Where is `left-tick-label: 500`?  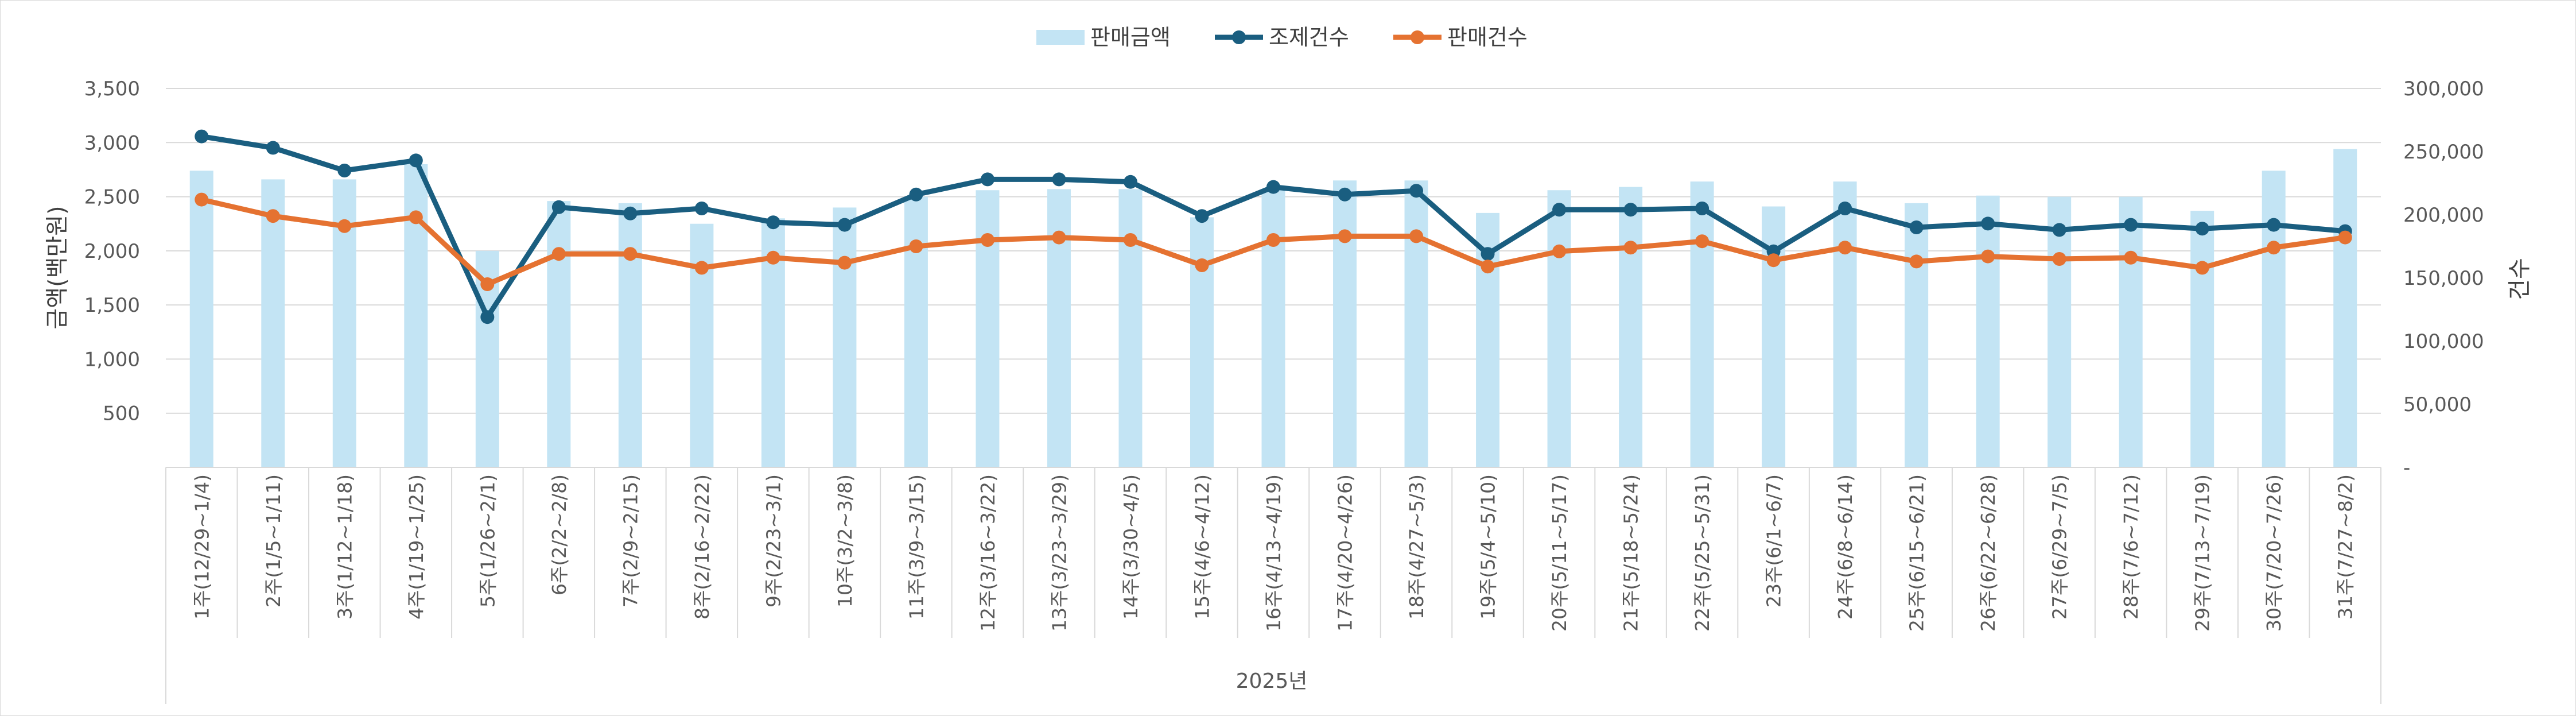
left-tick-label: 500 is located at coordinates (121, 414).